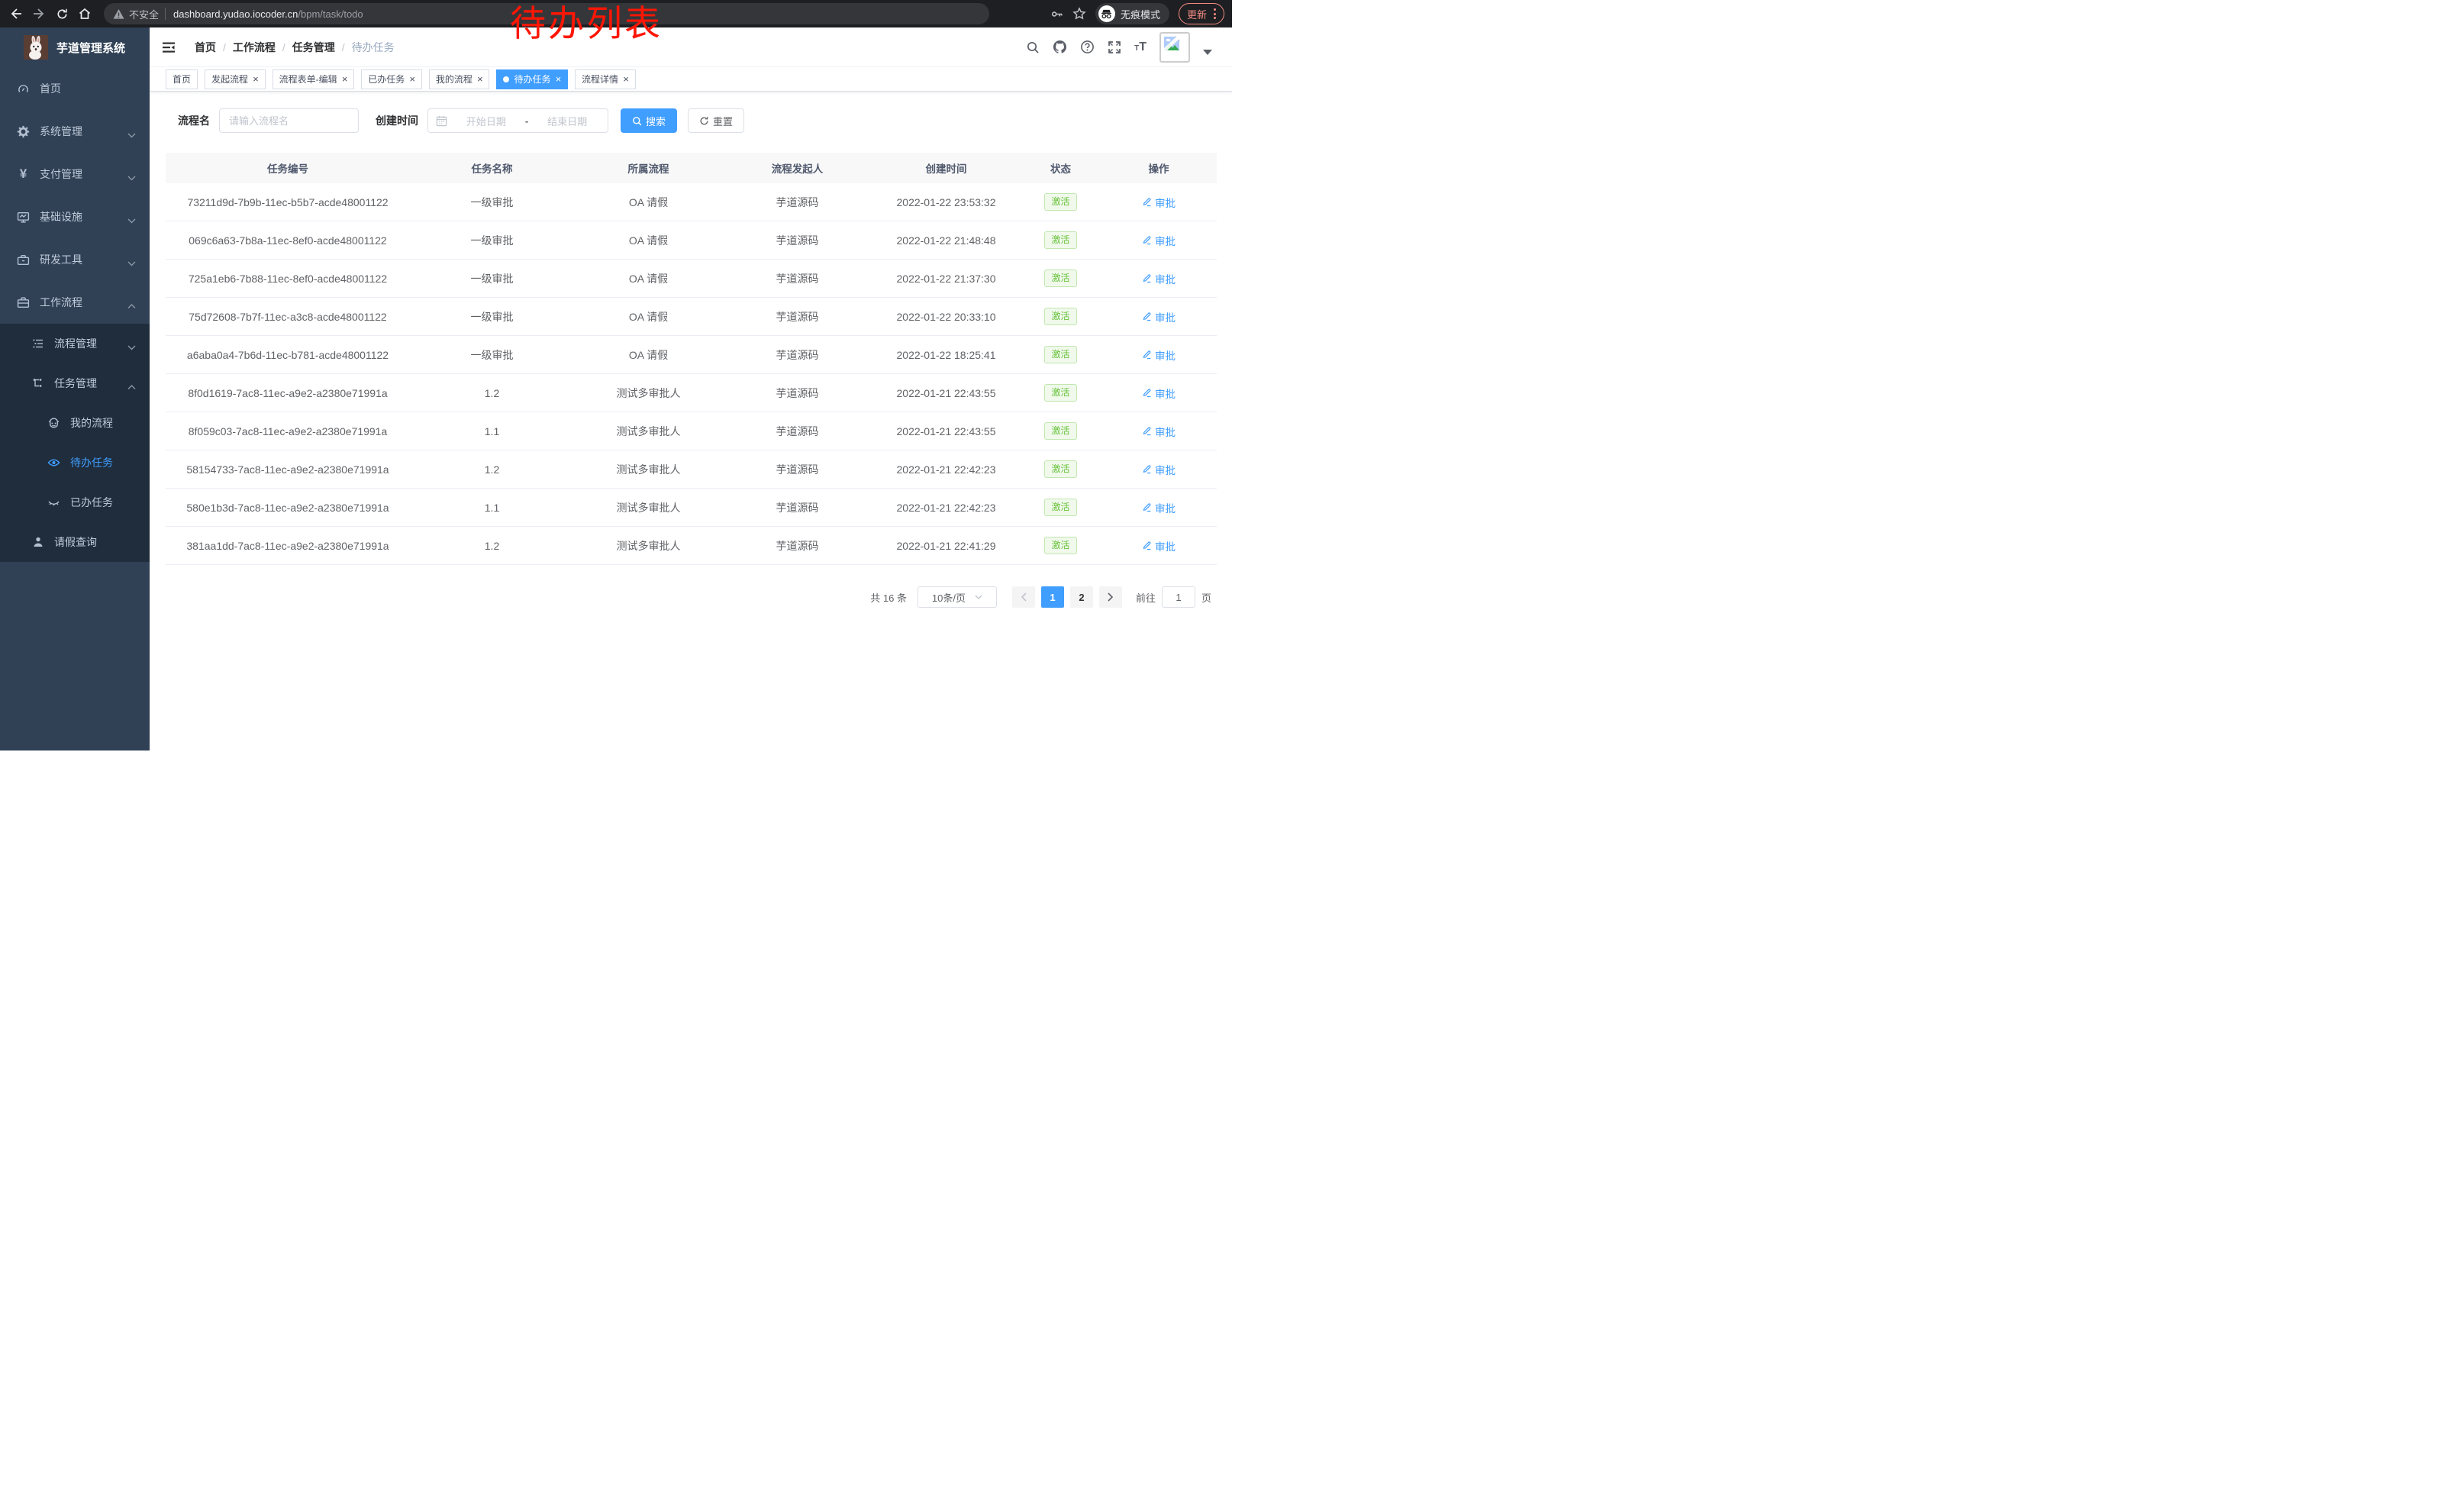  I want to click on tab-item: 发起流程 ×, so click(236, 79).